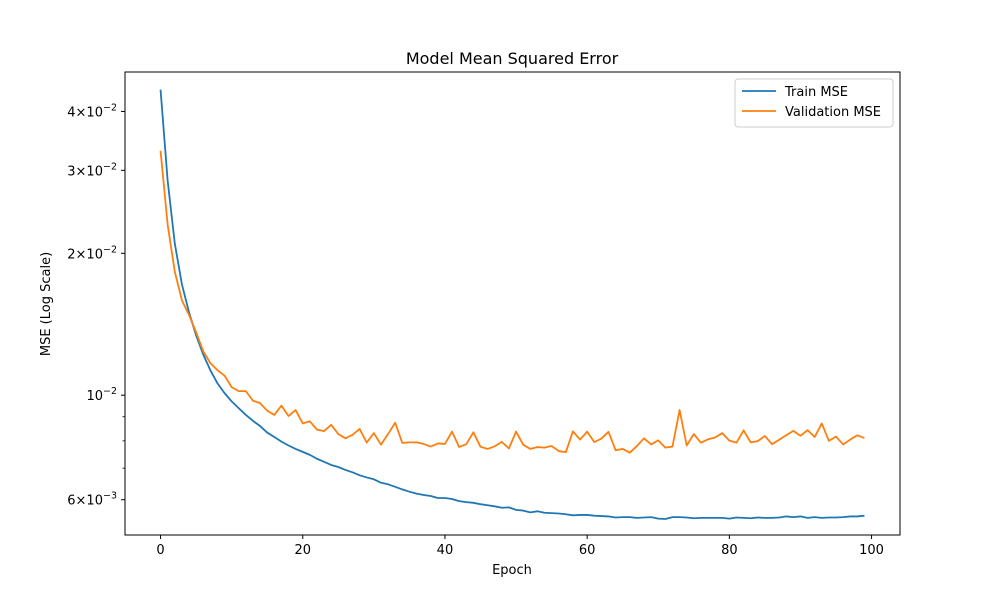 The width and height of the screenshot is (1000, 600). I want to click on y-tick-label: 4×10⁻², so click(92, 111).